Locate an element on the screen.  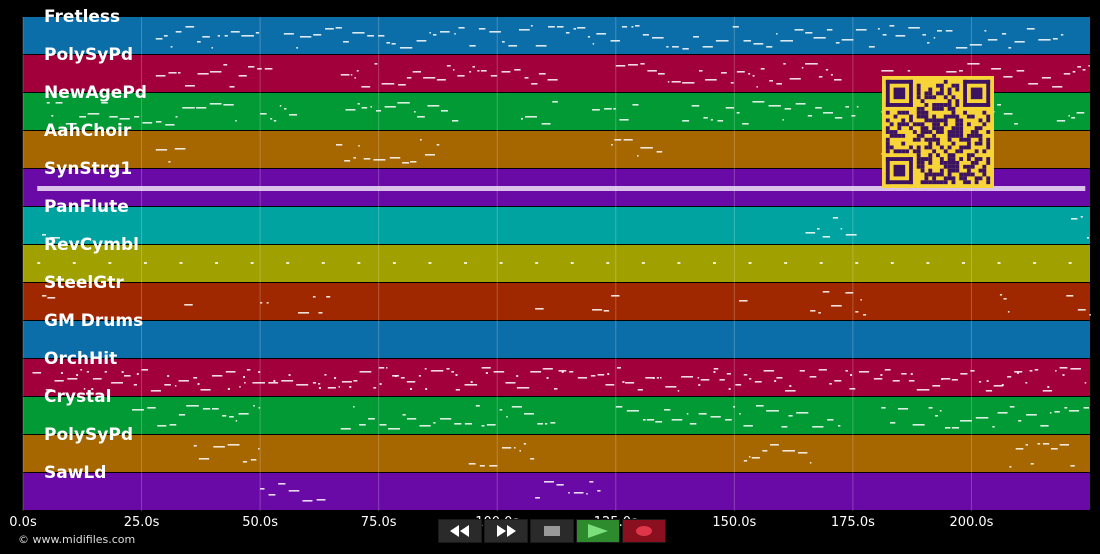
stop-button is located at coordinates (552, 531).